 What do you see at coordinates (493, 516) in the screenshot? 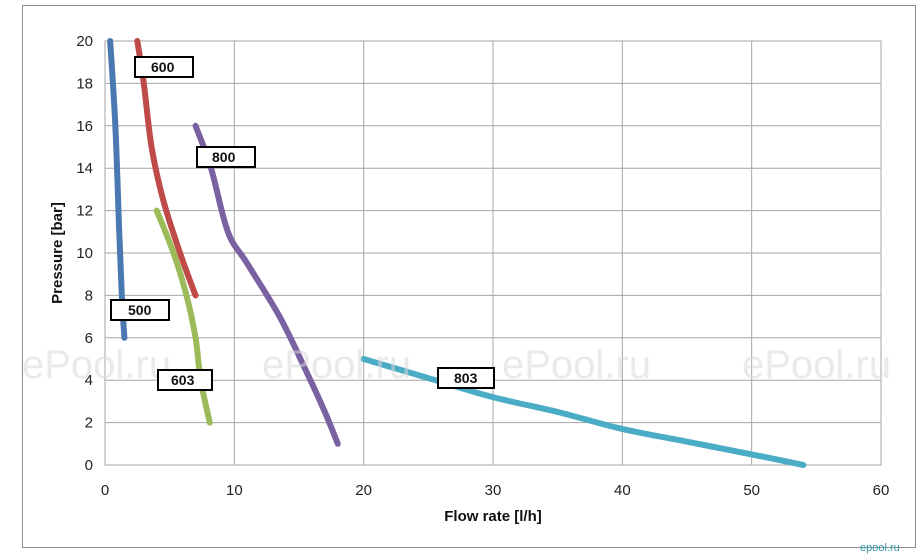
I see `x-axis-title: Flow rate [l/h]` at bounding box center [493, 516].